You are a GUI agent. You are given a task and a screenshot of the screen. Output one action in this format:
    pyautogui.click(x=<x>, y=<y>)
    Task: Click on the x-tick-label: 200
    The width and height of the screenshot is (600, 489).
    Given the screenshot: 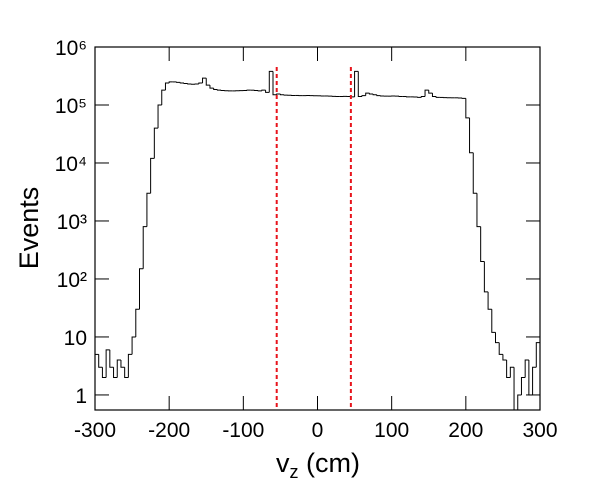 What is the action you would take?
    pyautogui.click(x=465, y=430)
    